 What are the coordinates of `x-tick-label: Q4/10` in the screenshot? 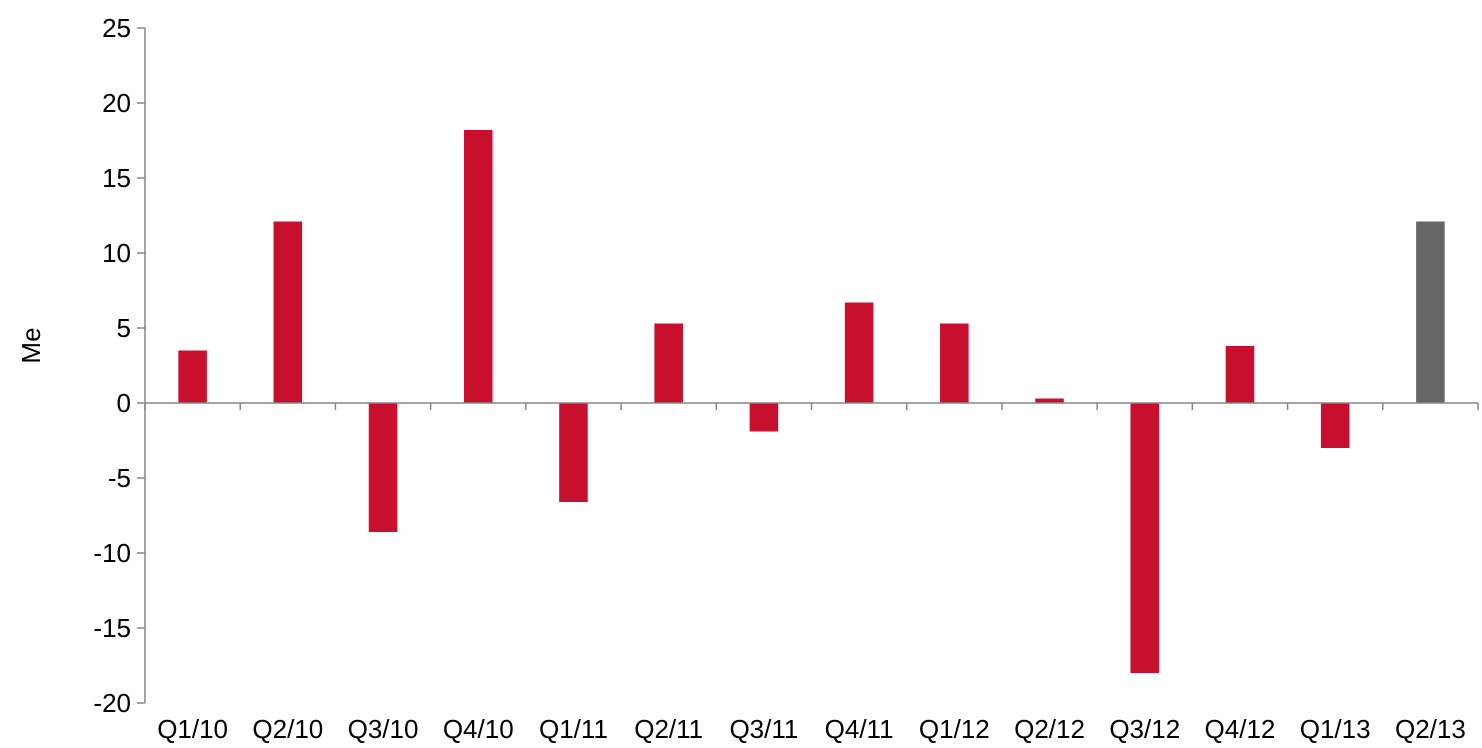 It's located at (478, 729).